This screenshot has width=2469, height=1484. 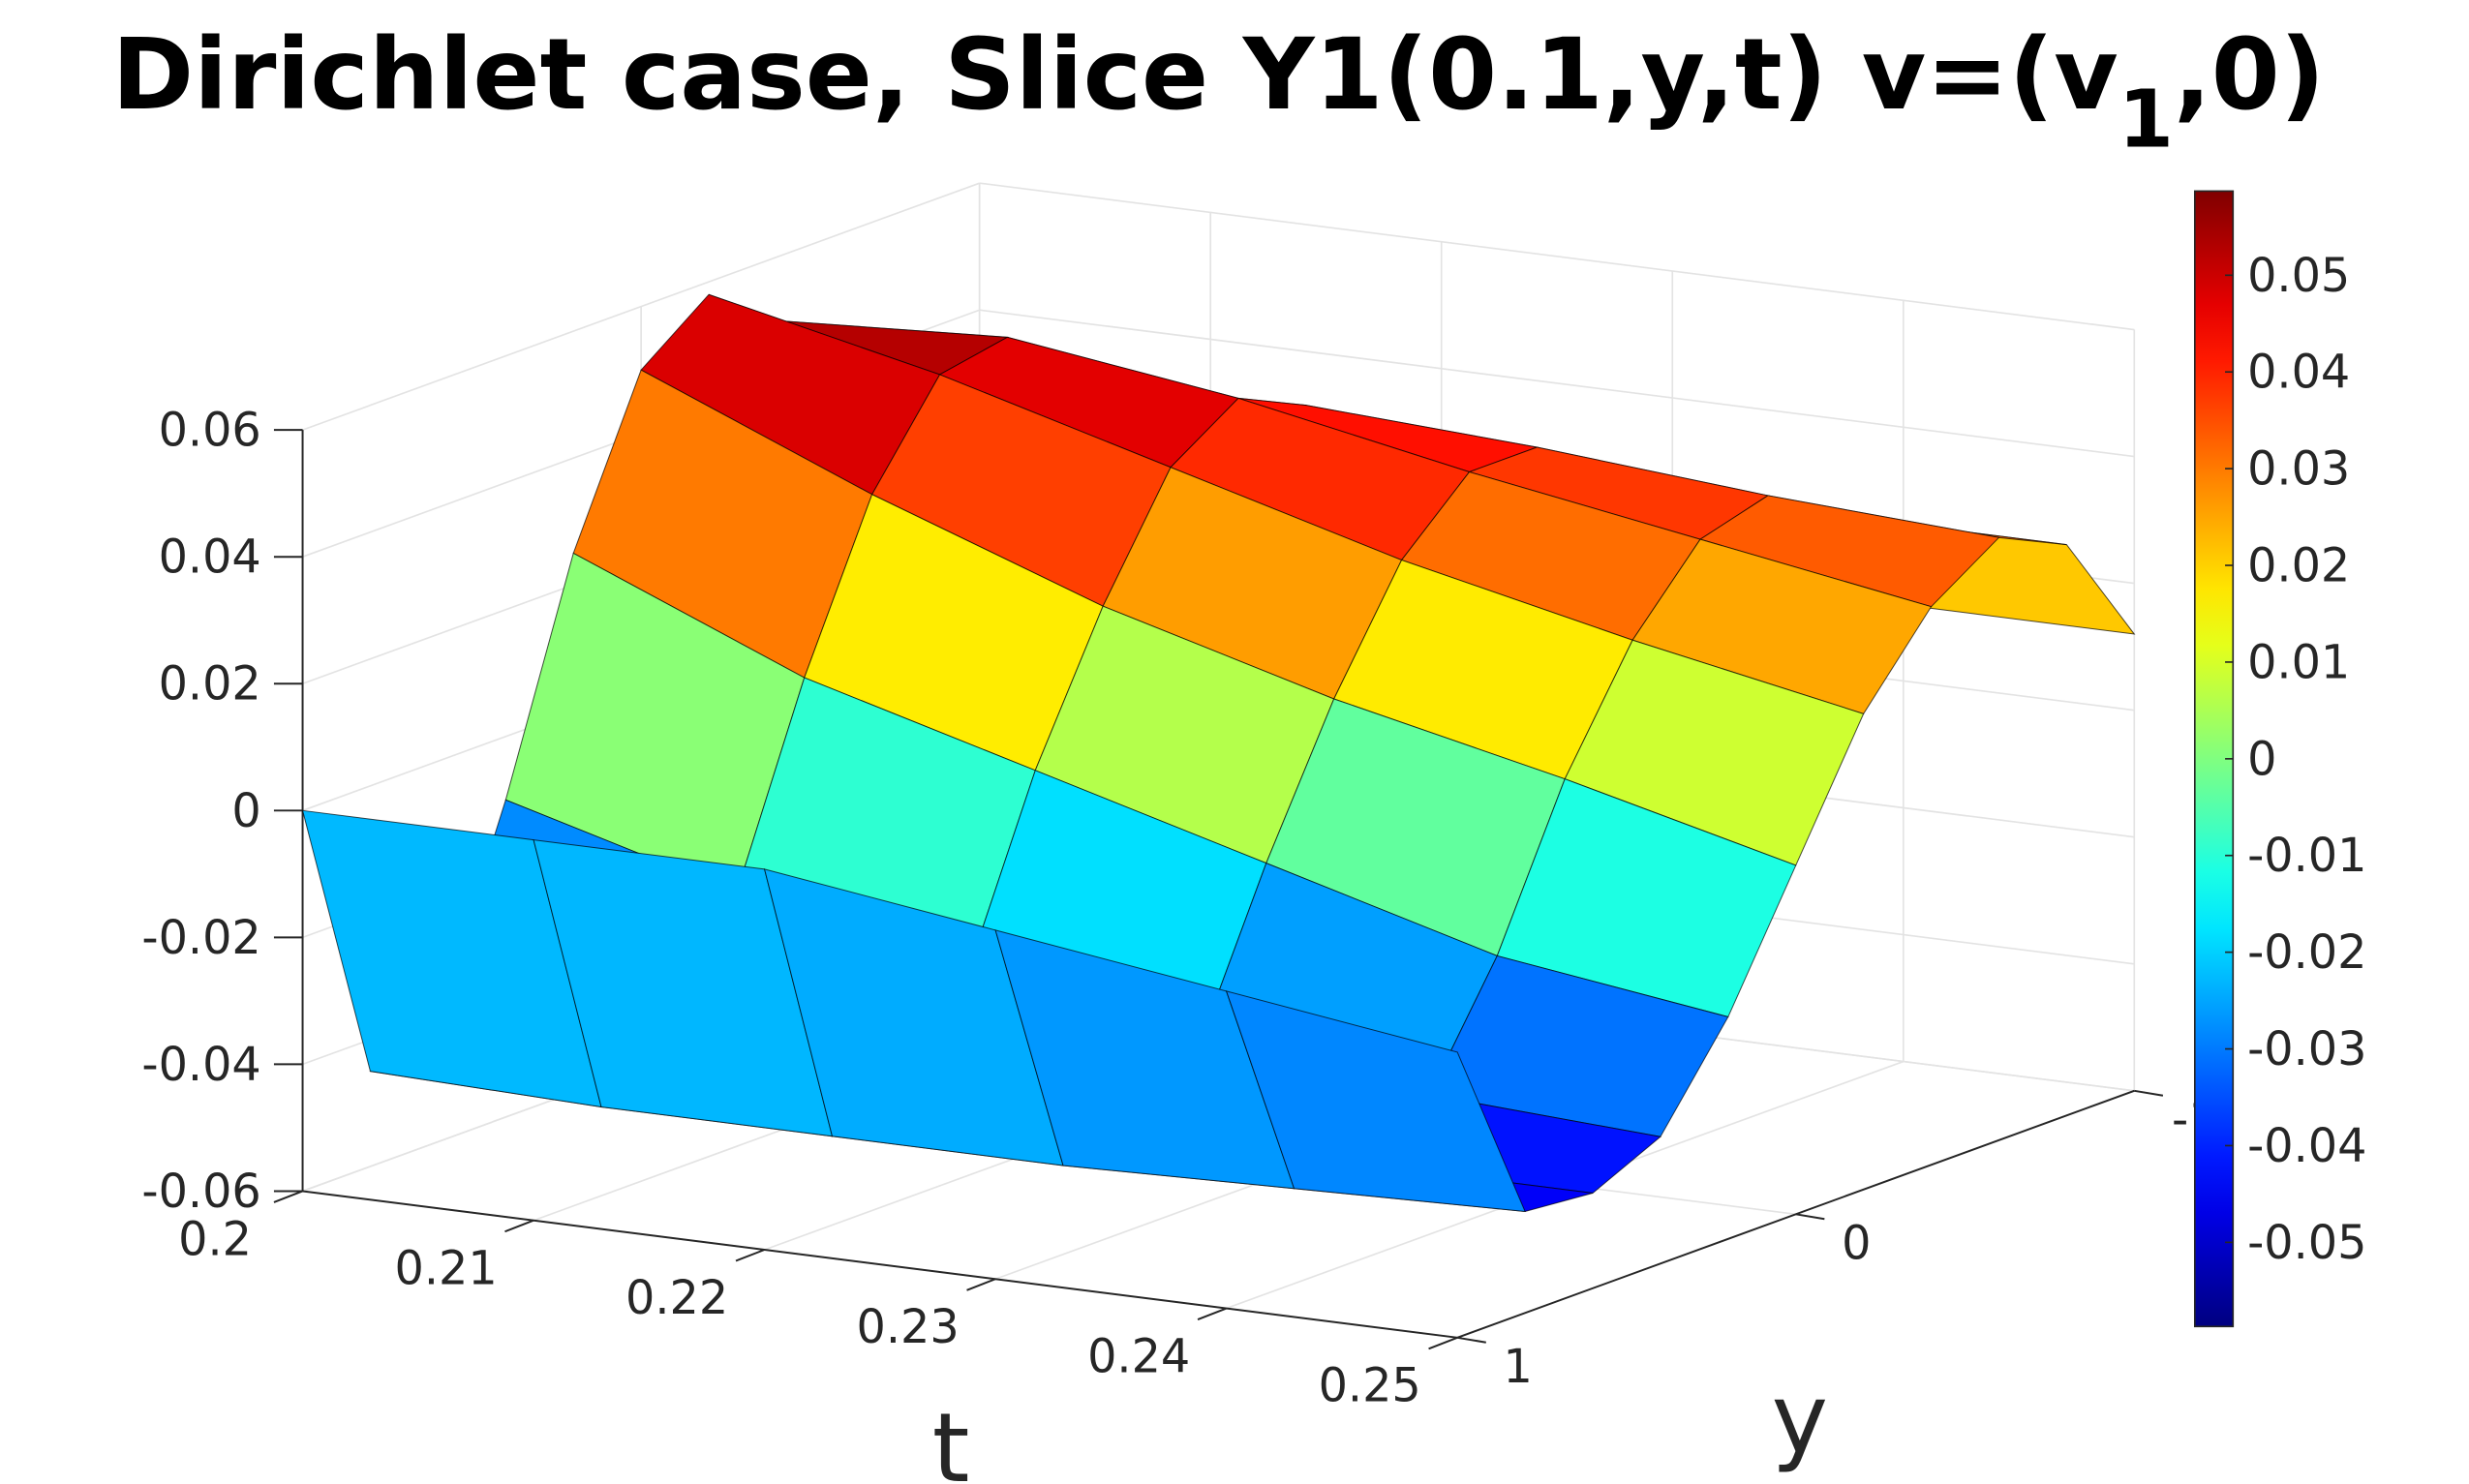 What do you see at coordinates (210, 431) in the screenshot?
I see `z-tick-label: 0.06` at bounding box center [210, 431].